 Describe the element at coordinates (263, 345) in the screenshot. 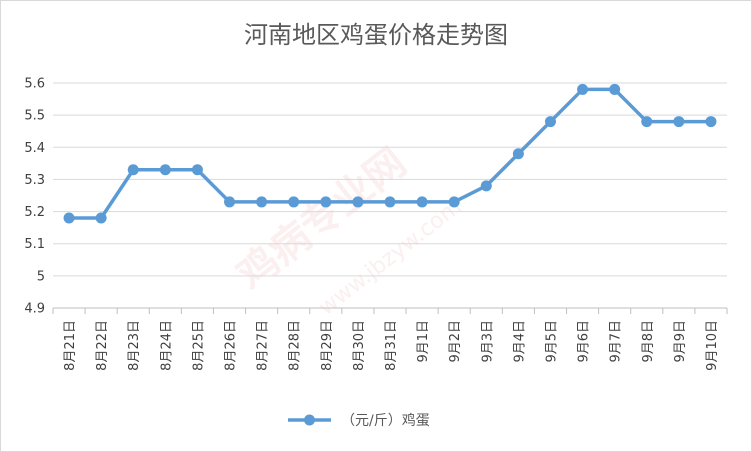

I see `x-tick-label: 8月27日` at that location.